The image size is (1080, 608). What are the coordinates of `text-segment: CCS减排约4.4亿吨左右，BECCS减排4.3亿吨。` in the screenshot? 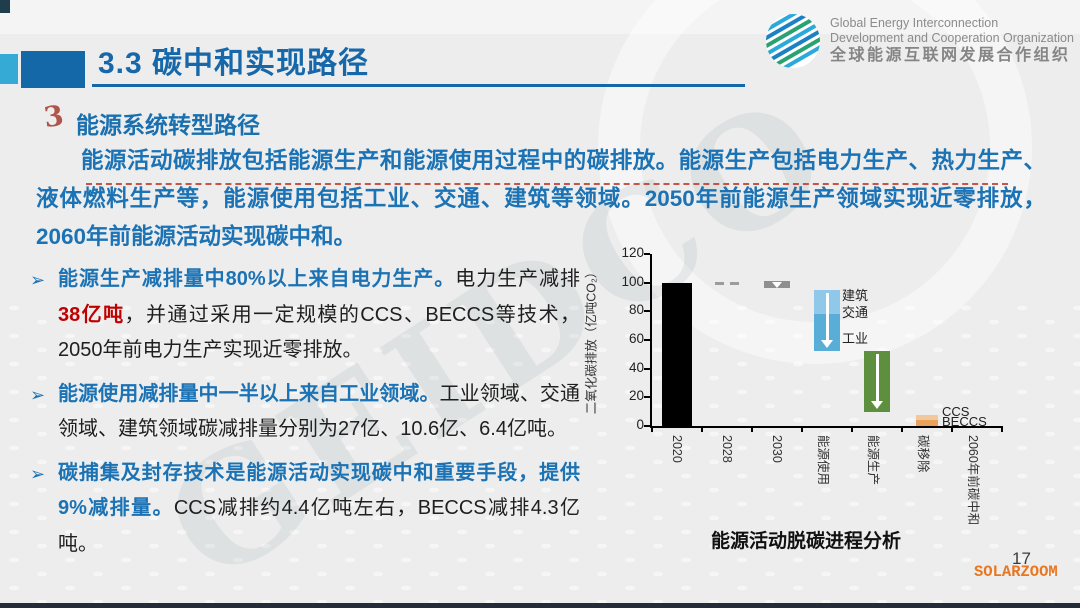 It's located at (319, 526).